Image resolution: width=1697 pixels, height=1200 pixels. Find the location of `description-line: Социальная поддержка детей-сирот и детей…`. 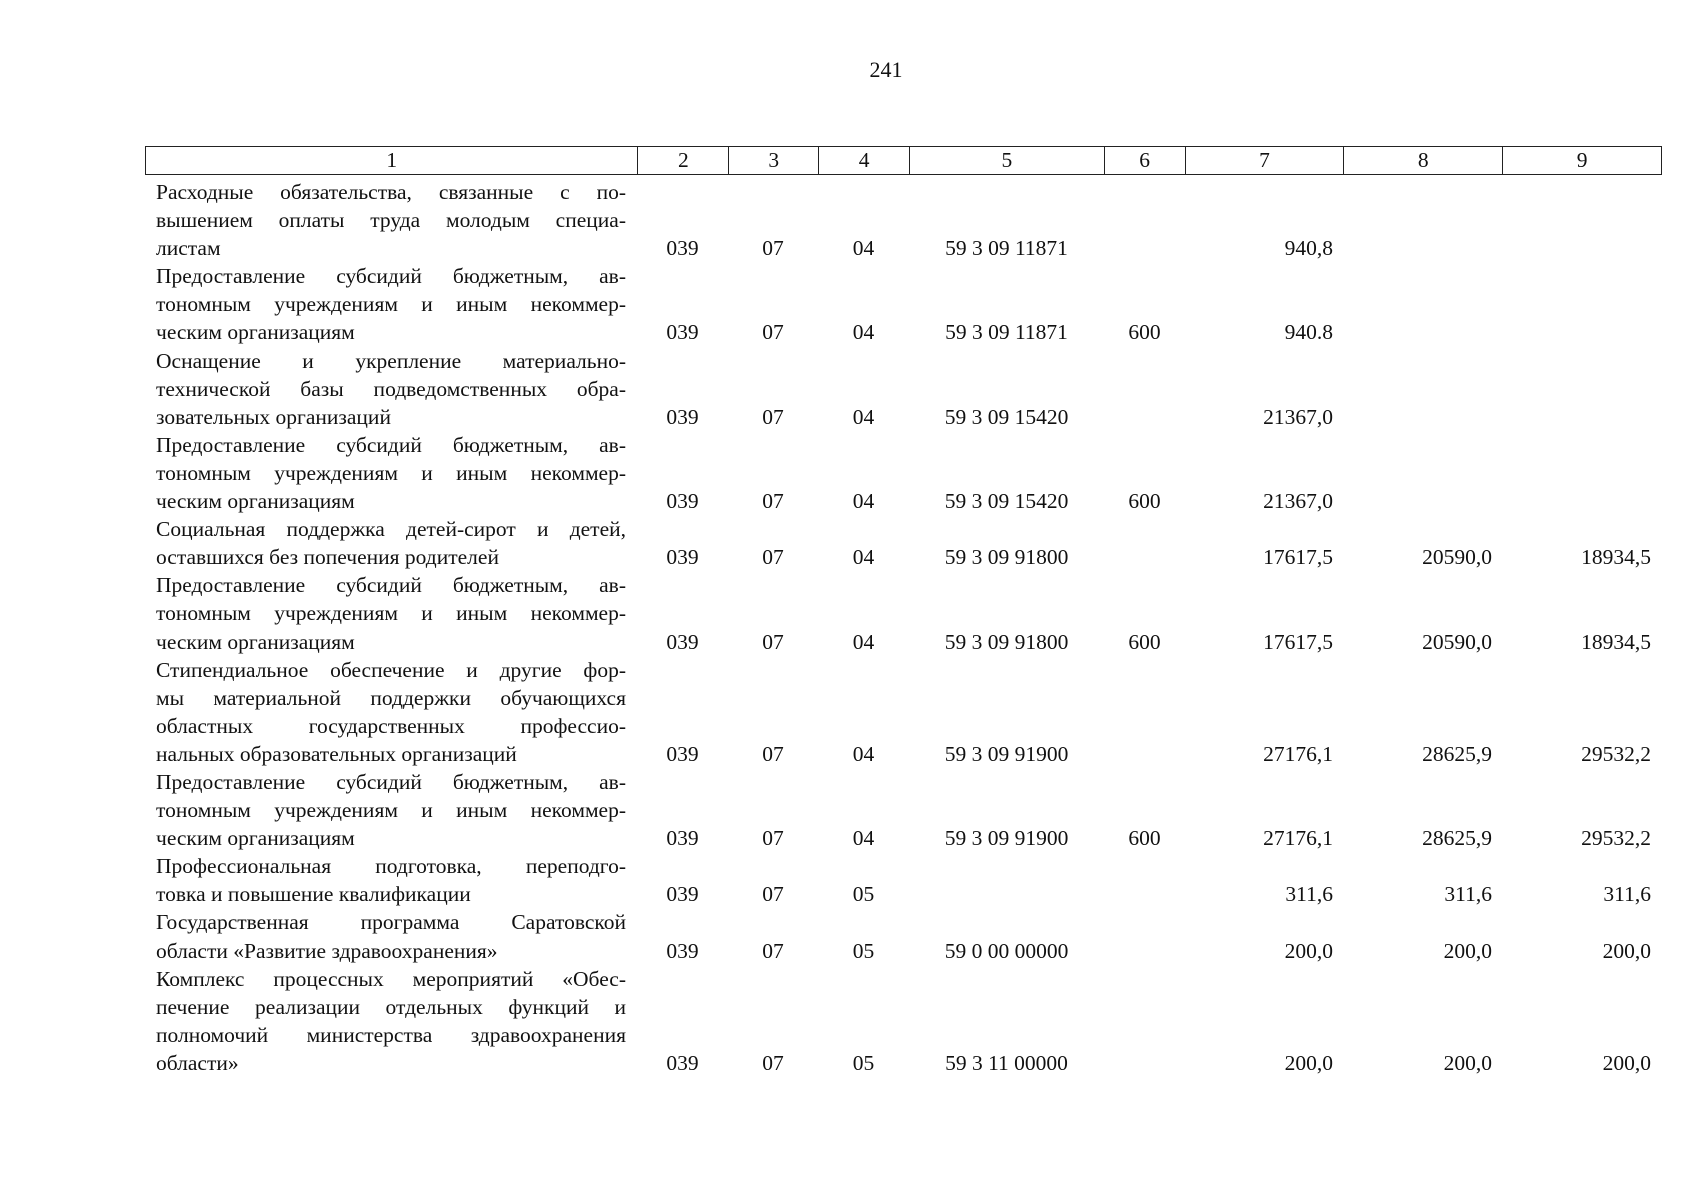

description-line: Социальная поддержка детей-сирот и детей… is located at coordinates (391, 529).